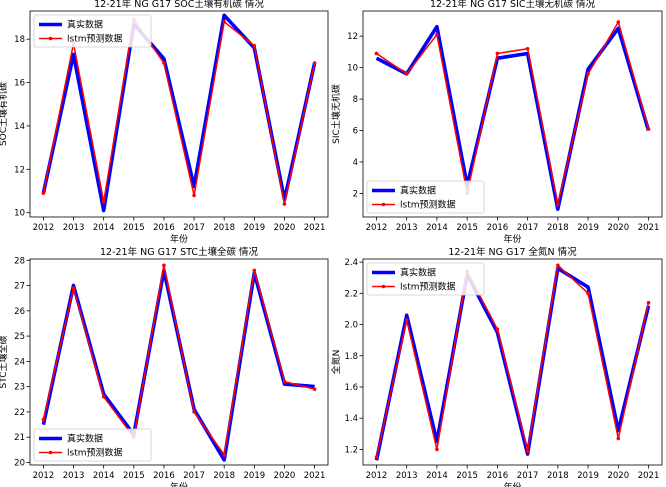  Describe the element at coordinates (19, 40) in the screenshot. I see `y-tick-label: 18` at that location.